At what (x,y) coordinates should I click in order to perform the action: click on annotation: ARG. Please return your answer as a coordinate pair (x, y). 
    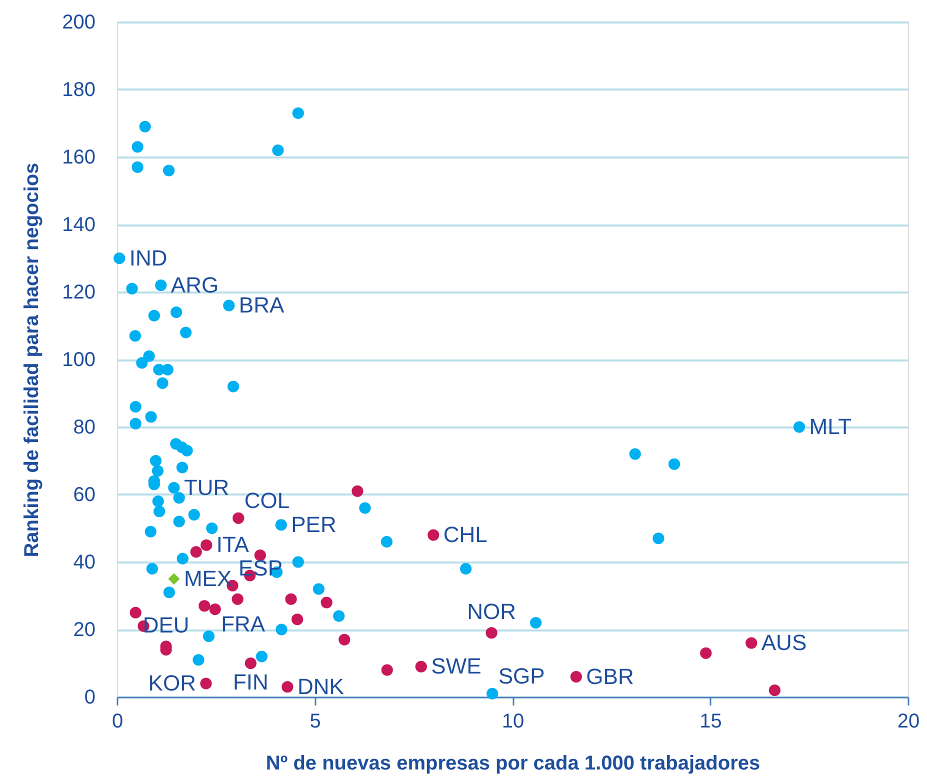
    Looking at the image, I should click on (194, 285).